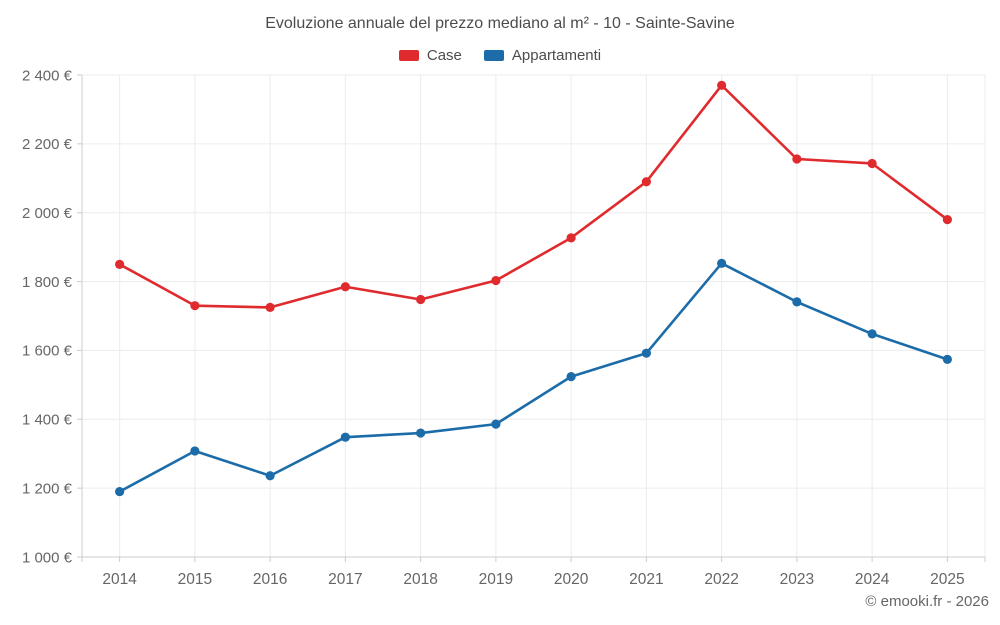 This screenshot has height=625, width=1000. What do you see at coordinates (47, 557) in the screenshot?
I see `svg-text: 1 000 €` at bounding box center [47, 557].